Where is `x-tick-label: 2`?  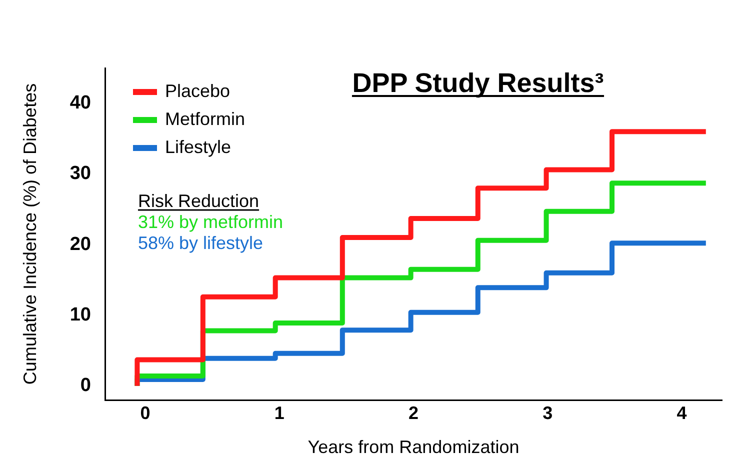 x-tick-label: 2 is located at coordinates (413, 412).